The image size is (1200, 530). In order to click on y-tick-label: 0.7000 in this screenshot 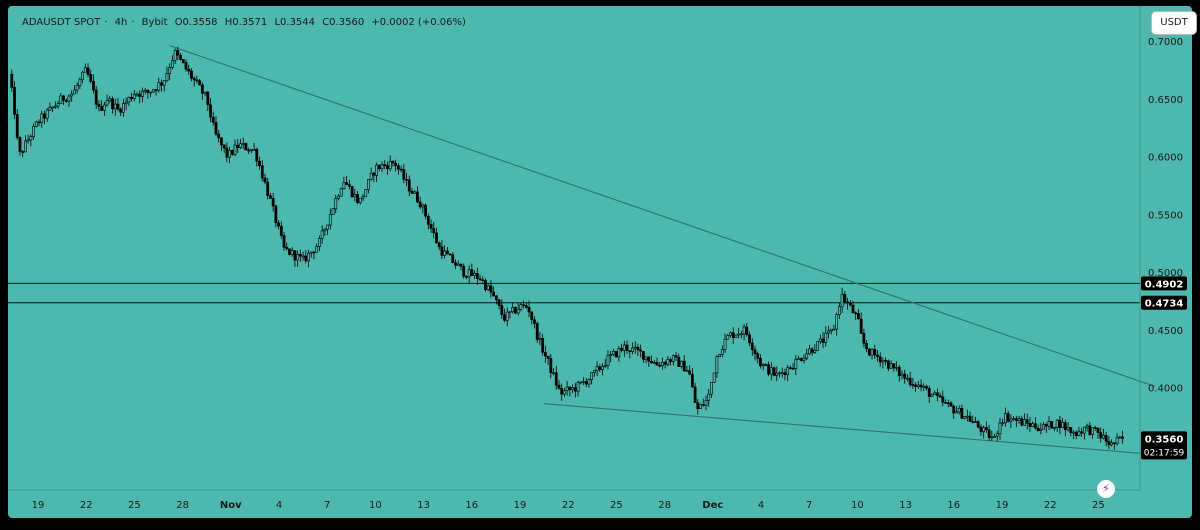, I will do `click(1165, 42)`.